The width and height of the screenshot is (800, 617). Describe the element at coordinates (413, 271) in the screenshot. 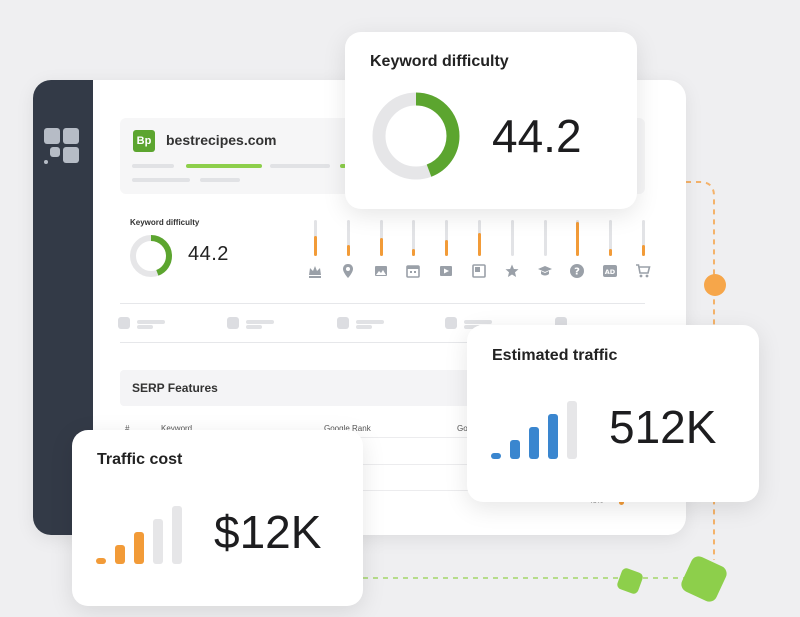

I see `calendar-icon` at that location.